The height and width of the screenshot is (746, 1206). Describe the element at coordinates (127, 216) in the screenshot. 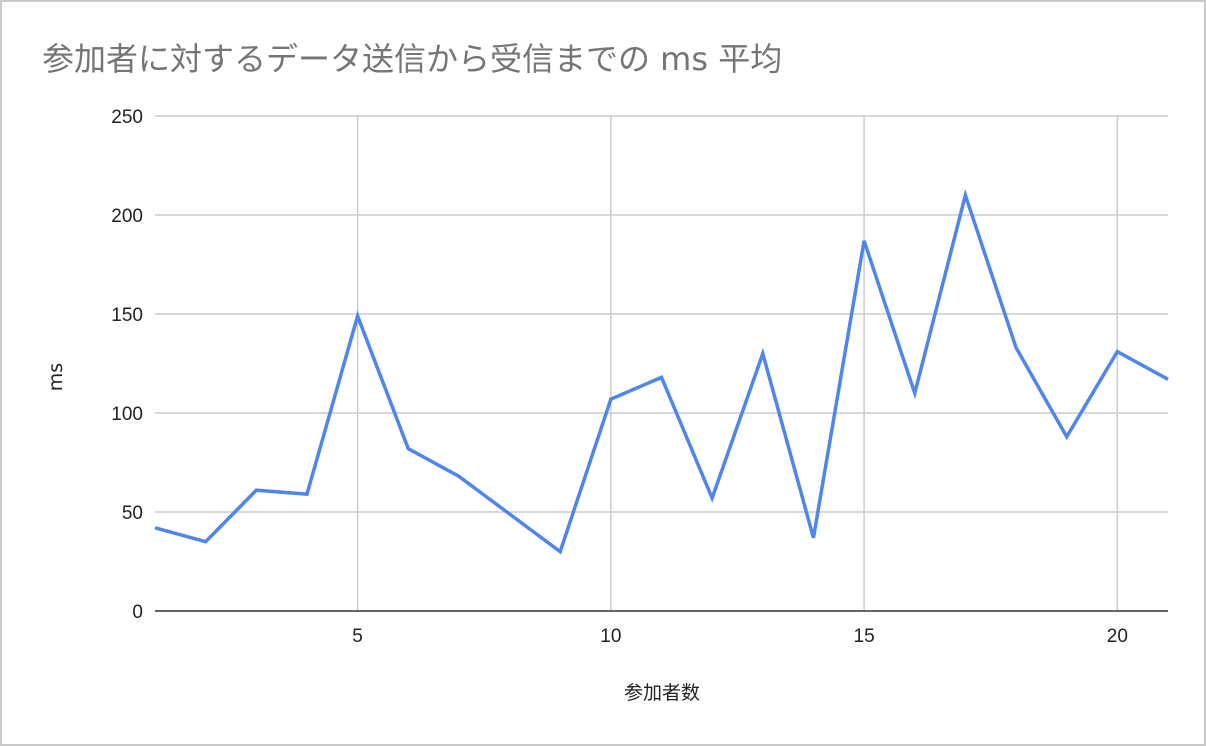

I see `y-tick-label: 200` at that location.